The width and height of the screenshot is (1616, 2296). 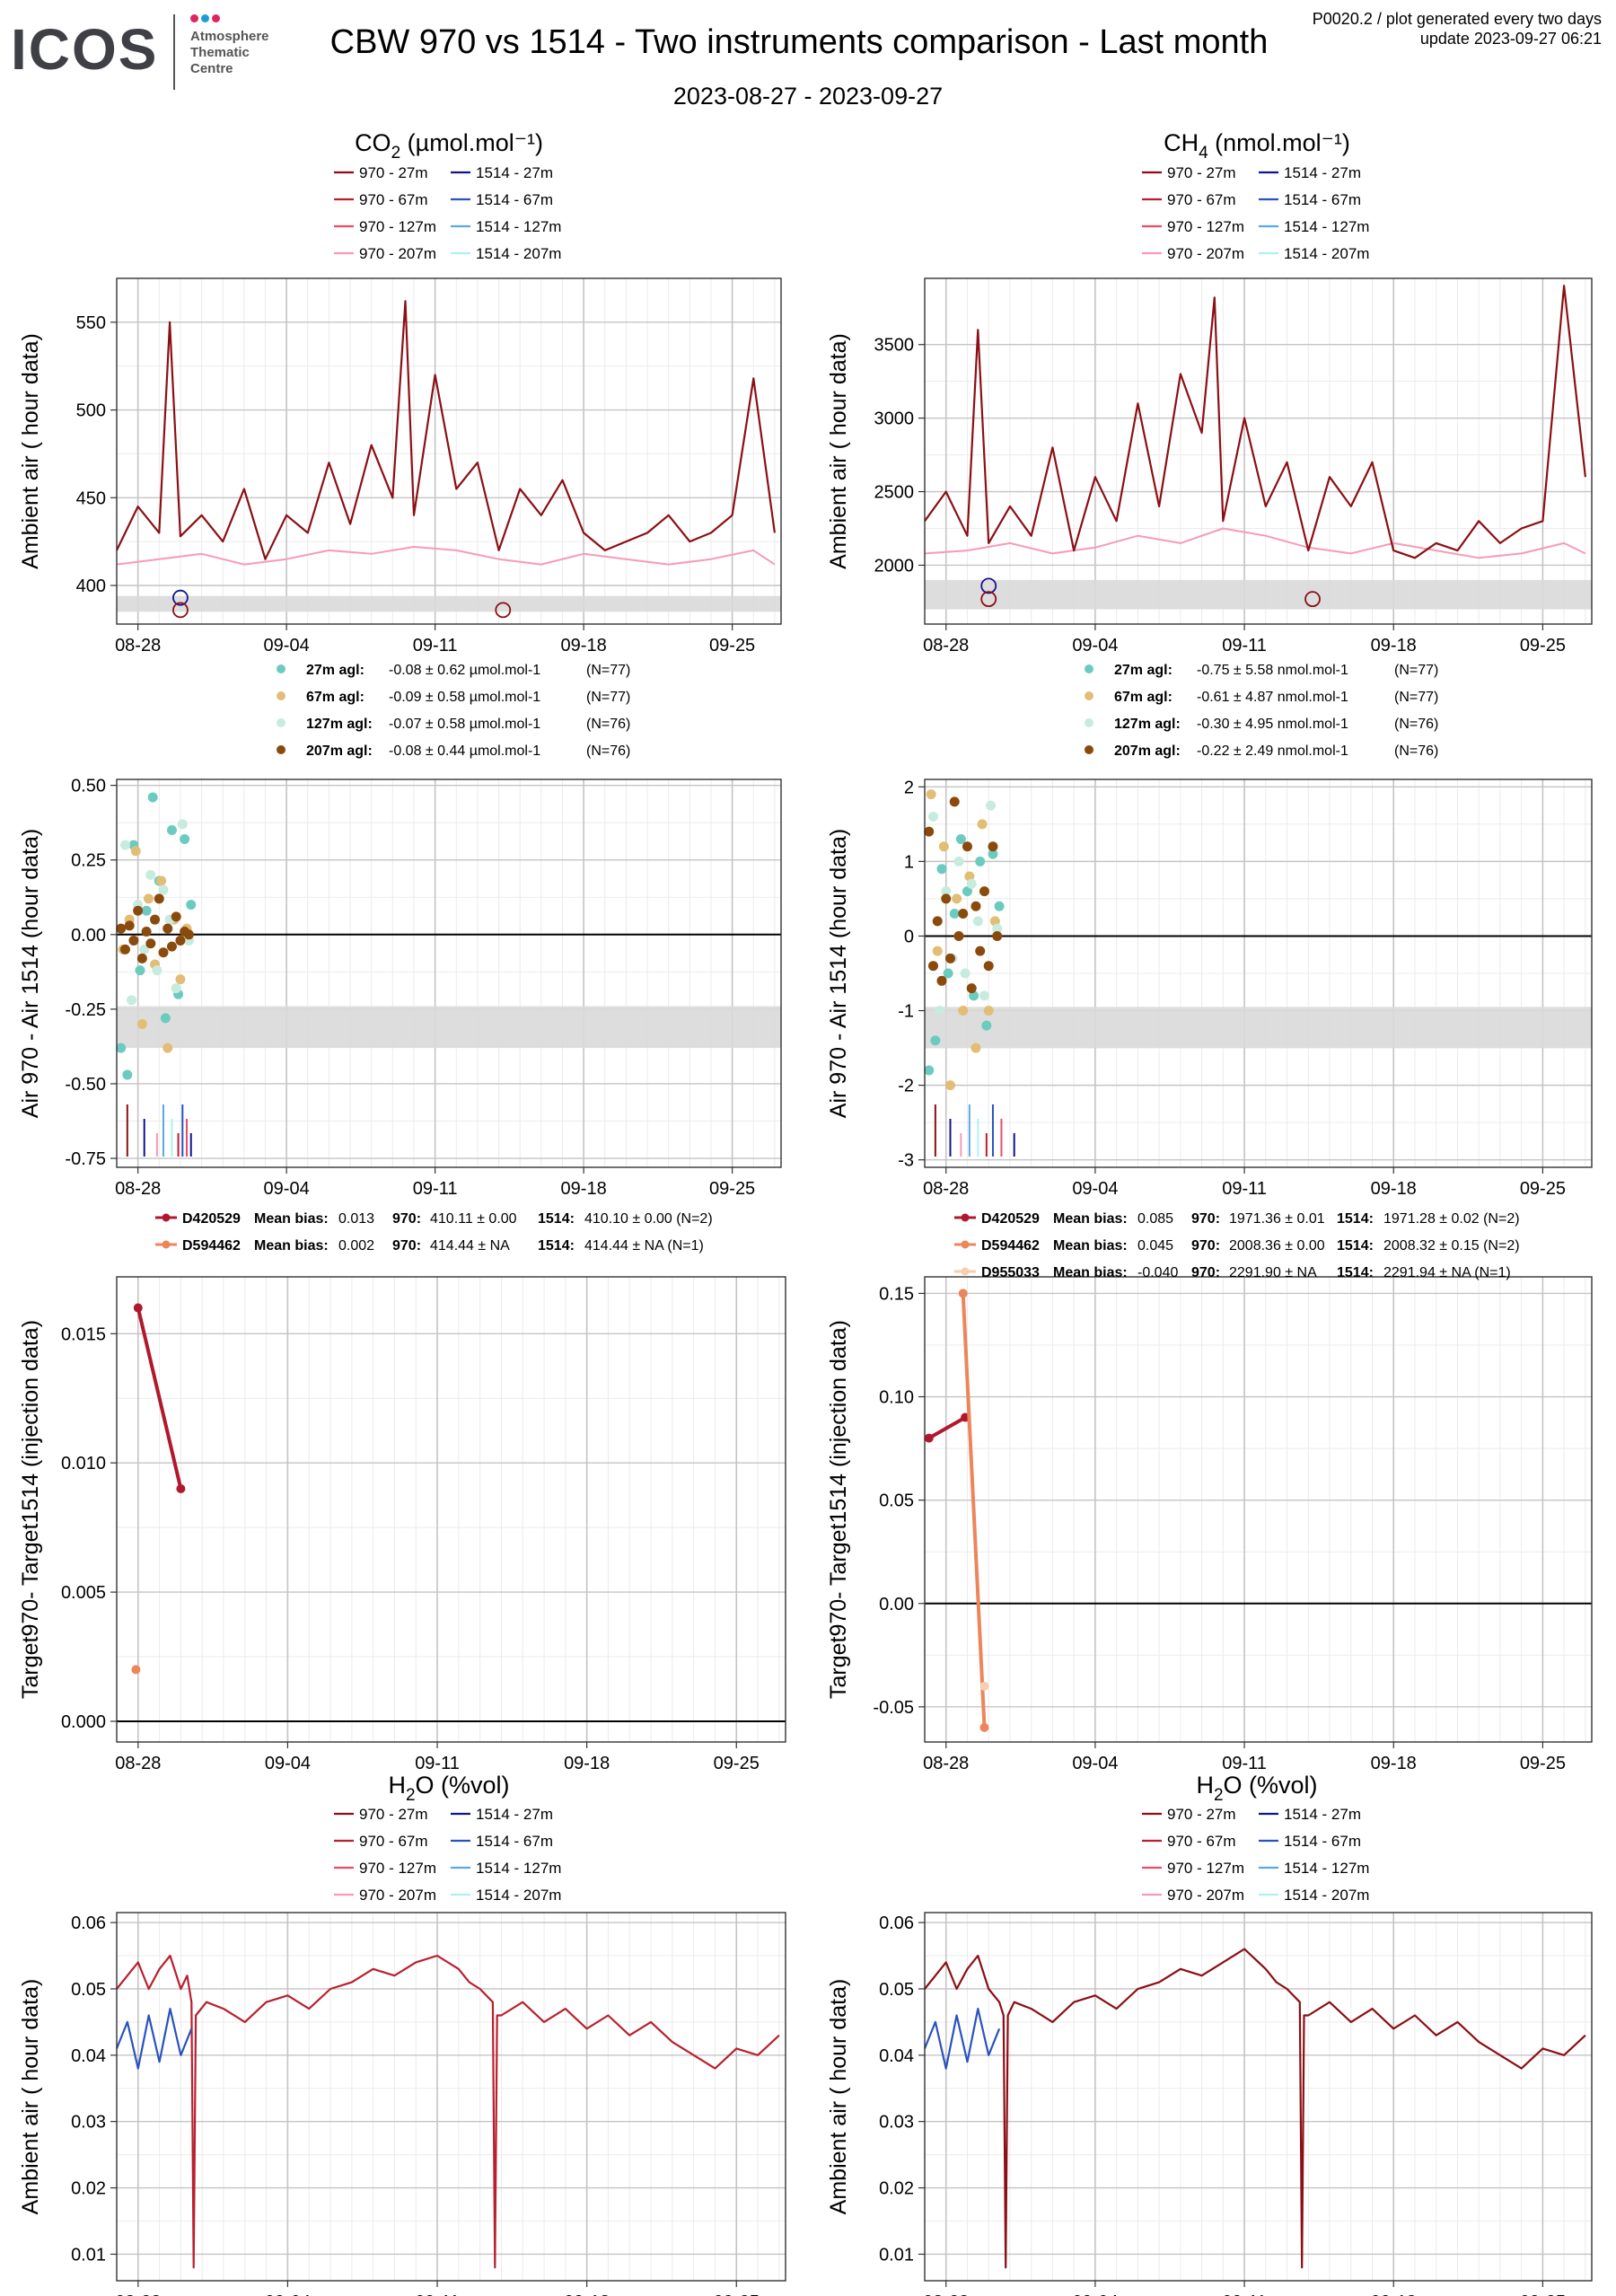 What do you see at coordinates (1273, 751) in the screenshot?
I see `legend-stat: -0.22 ± 2.49 nmol.mol-1` at bounding box center [1273, 751].